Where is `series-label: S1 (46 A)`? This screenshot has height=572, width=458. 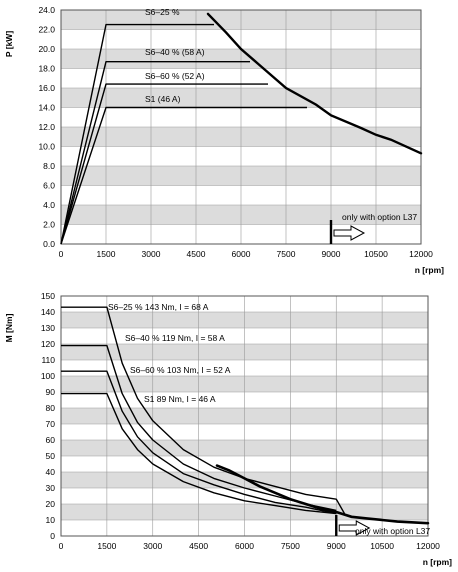
series-label: S1 (46 A) is located at coordinates (163, 99).